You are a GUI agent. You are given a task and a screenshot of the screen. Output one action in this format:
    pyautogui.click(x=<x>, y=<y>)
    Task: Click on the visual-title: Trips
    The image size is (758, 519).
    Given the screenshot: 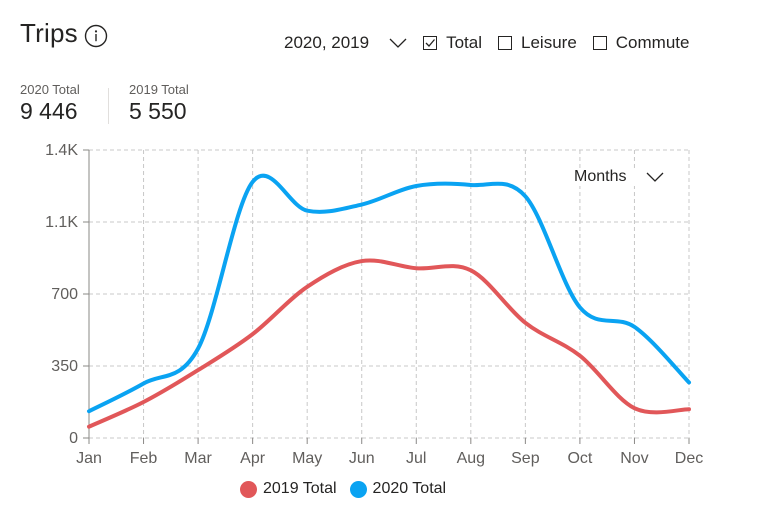 What is the action you would take?
    pyautogui.click(x=49, y=33)
    